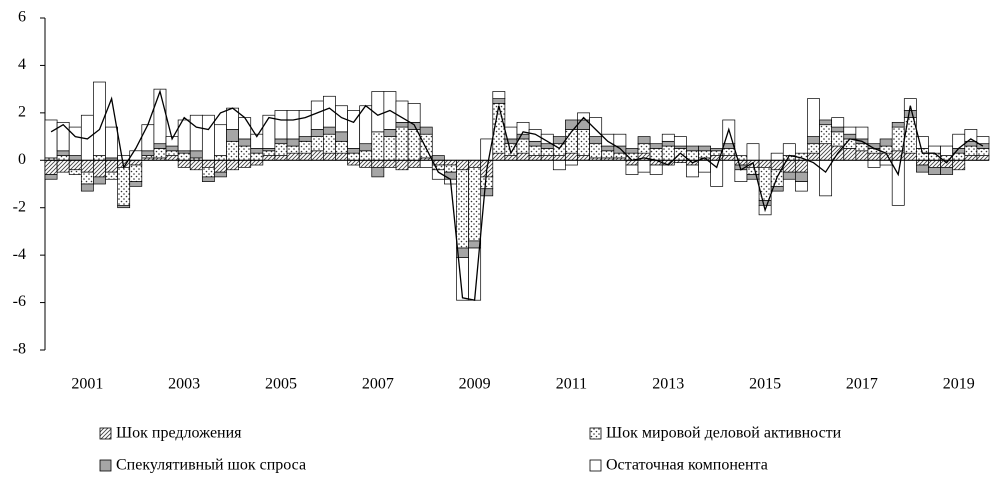  What do you see at coordinates (475, 384) in the screenshot?
I see `x-tick-label: 2009` at bounding box center [475, 384].